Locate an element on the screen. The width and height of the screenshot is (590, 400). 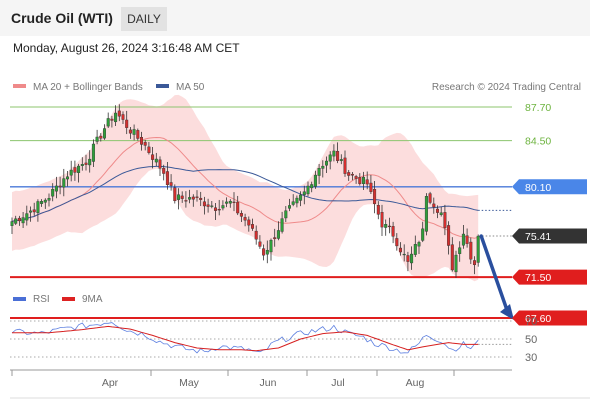
timeframe-button: DAILY is located at coordinates (144, 19).